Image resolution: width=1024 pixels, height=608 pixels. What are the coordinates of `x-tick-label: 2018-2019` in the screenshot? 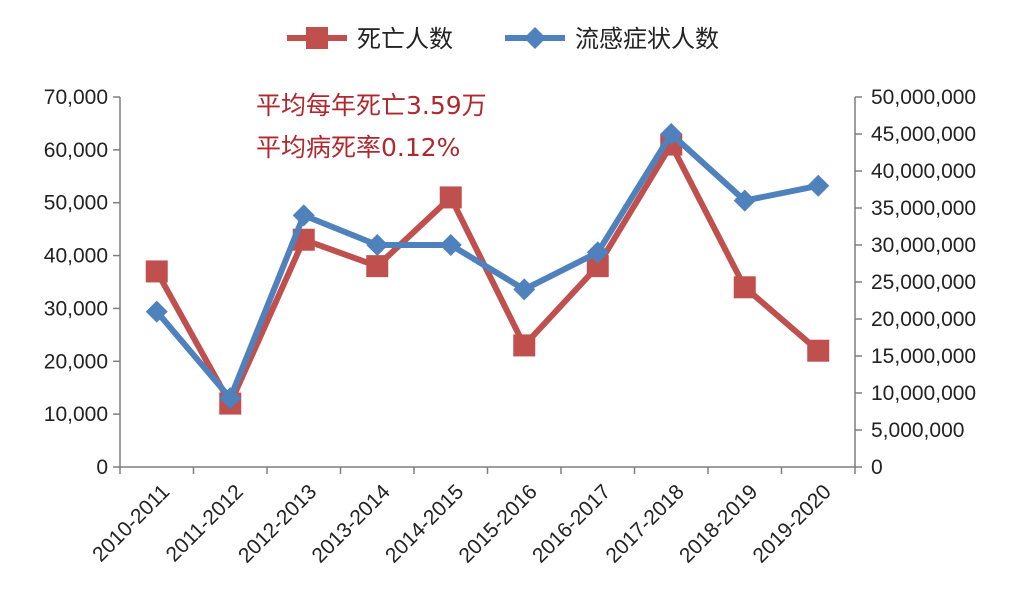 It's located at (718, 523).